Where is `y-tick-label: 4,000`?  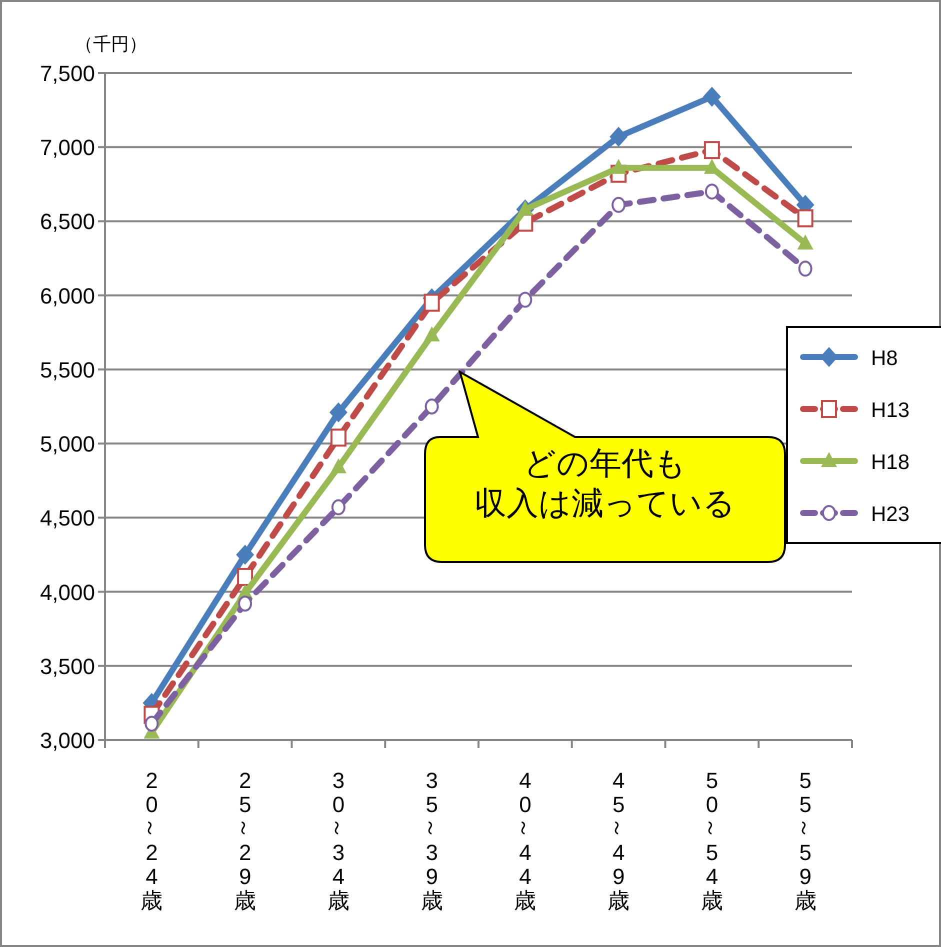 y-tick-label: 4,000 is located at coordinates (67, 592).